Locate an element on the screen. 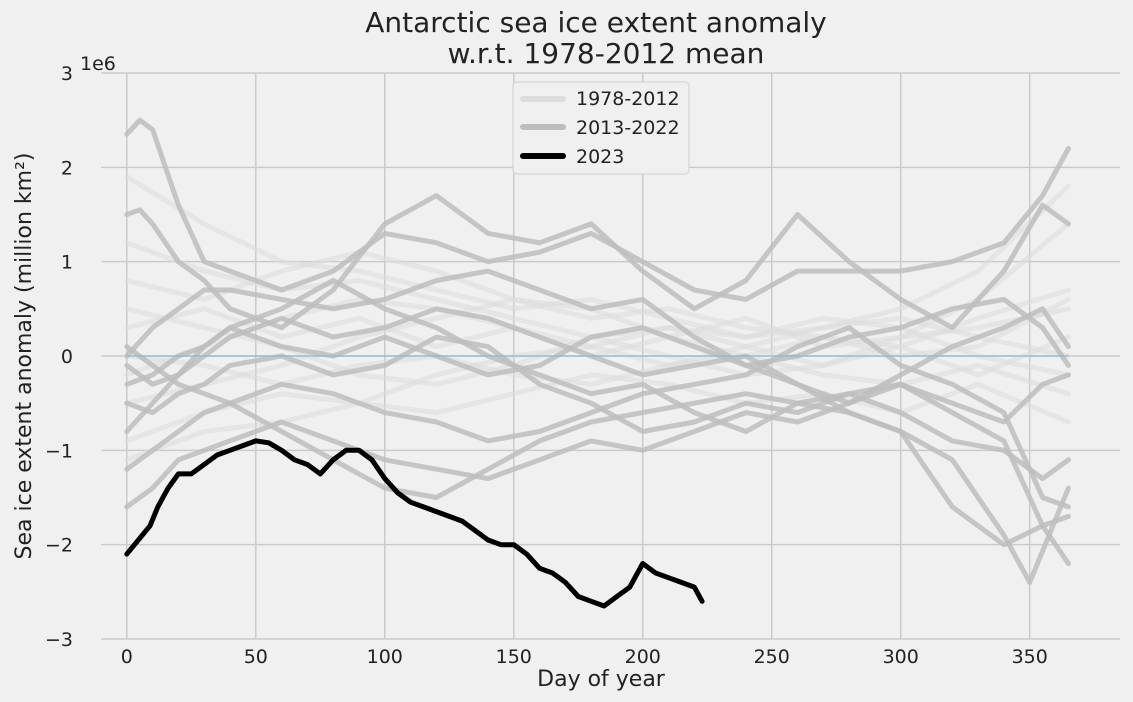 The width and height of the screenshot is (1133, 702). series-line-2013-2022 is located at coordinates (597, 341).